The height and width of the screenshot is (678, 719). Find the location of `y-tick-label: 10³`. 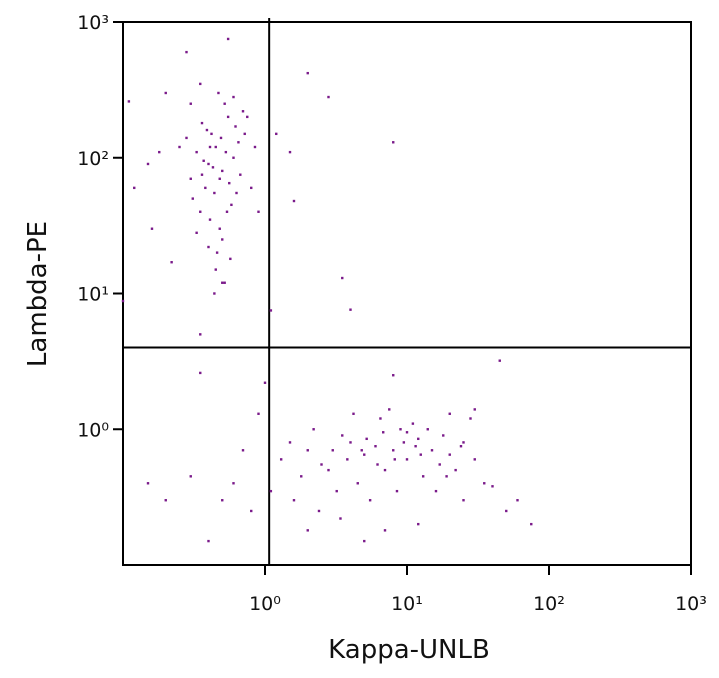

y-tick-label: 10³ is located at coordinates (93, 23).